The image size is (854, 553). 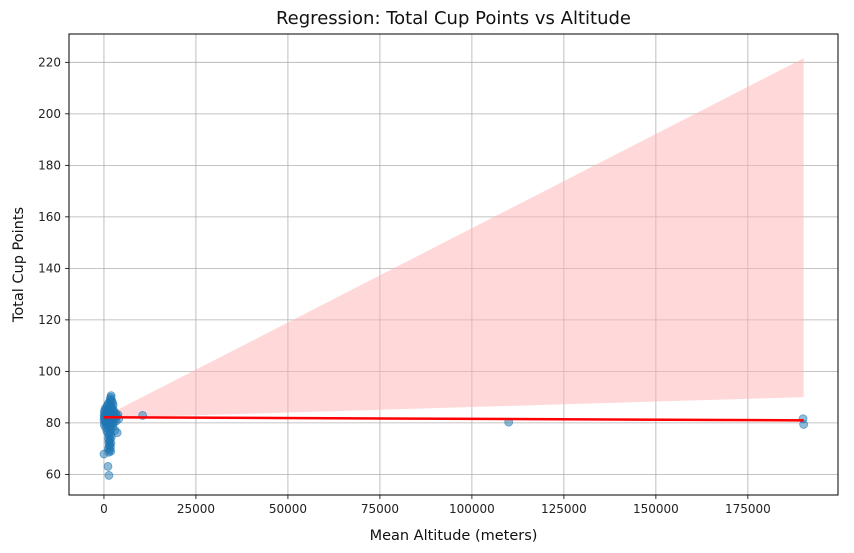 I want to click on y-tick-label: 200, so click(x=49, y=114).